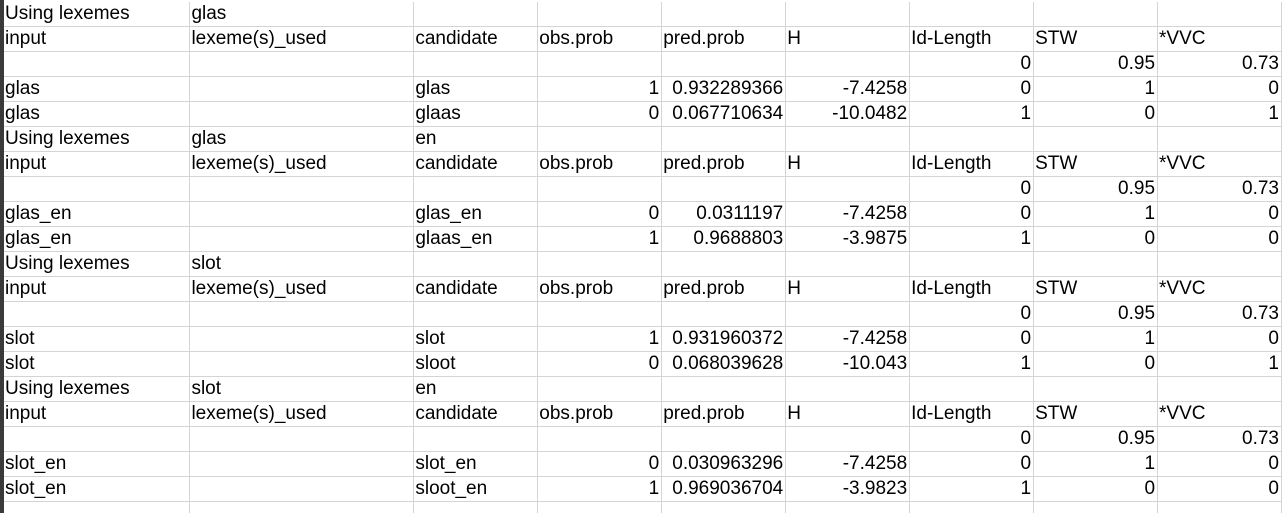 This screenshot has height=513, width=1282. Describe the element at coordinates (724, 239) in the screenshot. I see `cell: 0.9688803` at that location.